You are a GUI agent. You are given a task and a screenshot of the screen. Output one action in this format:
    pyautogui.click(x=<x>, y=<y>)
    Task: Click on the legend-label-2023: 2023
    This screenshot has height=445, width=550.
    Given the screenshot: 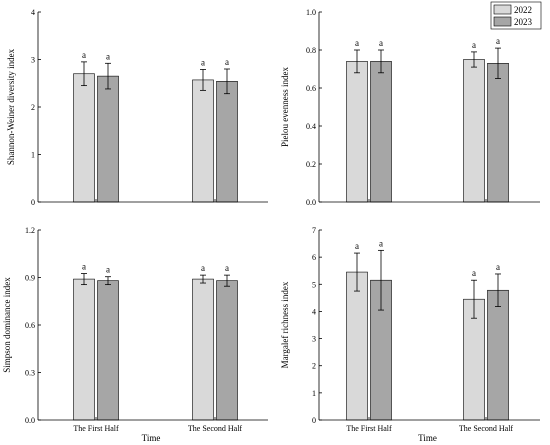 What is the action you would take?
    pyautogui.click(x=523, y=22)
    